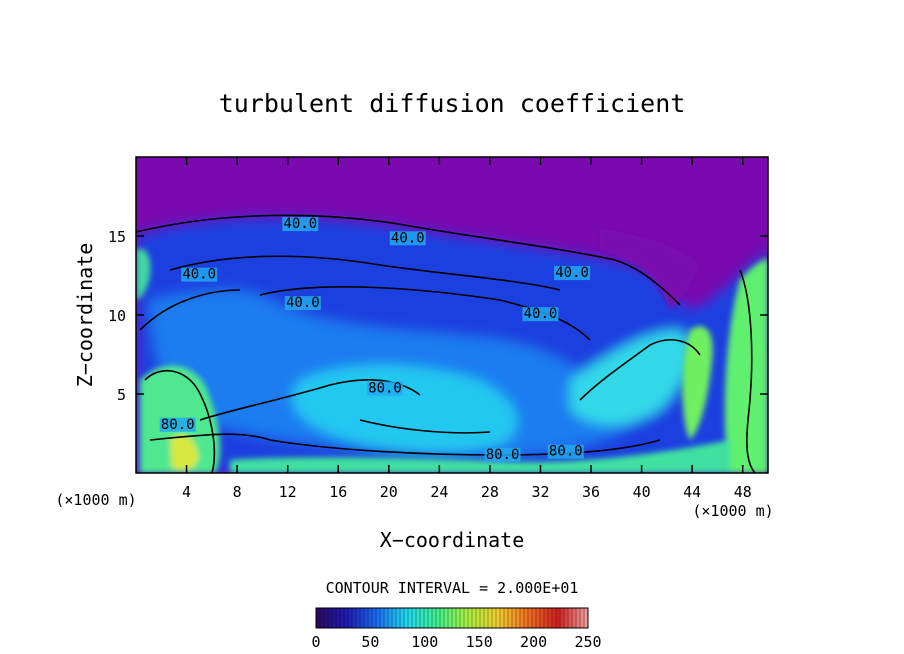 Image resolution: width=904 pixels, height=654 pixels. I want to click on y-tick-label: 15, so click(117, 237).